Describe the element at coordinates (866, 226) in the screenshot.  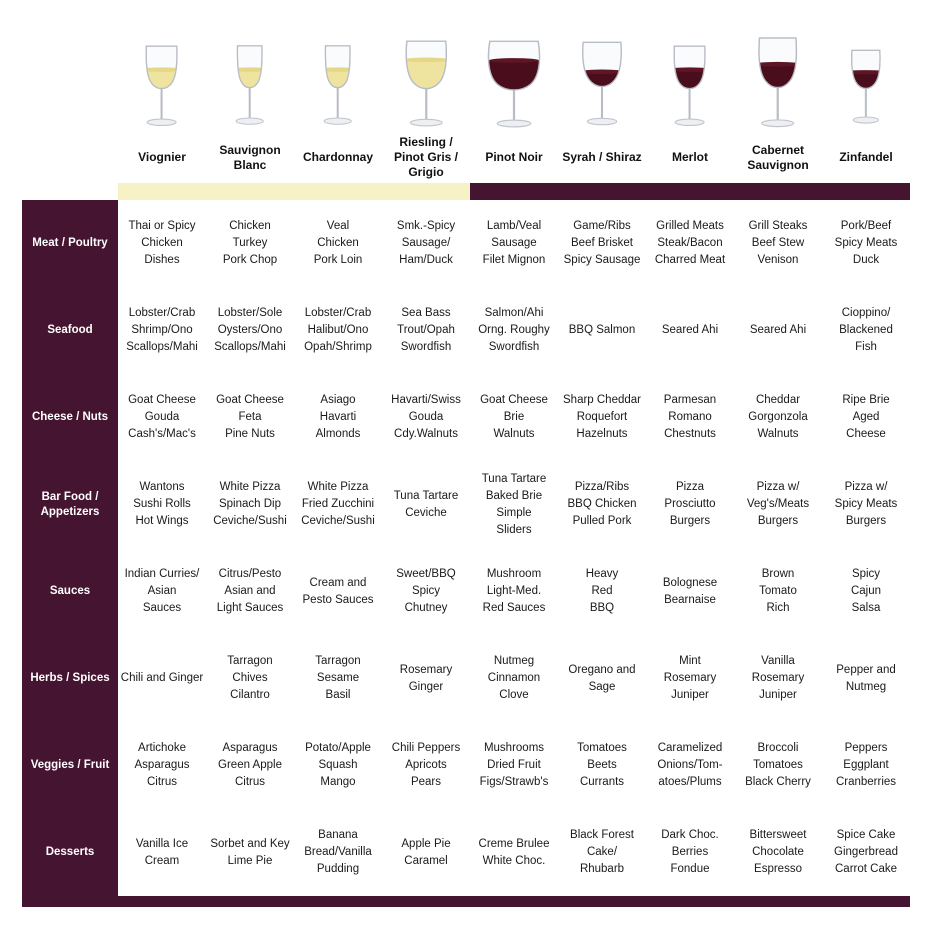
I see `pairing-line: Pork/Beef` at that location.